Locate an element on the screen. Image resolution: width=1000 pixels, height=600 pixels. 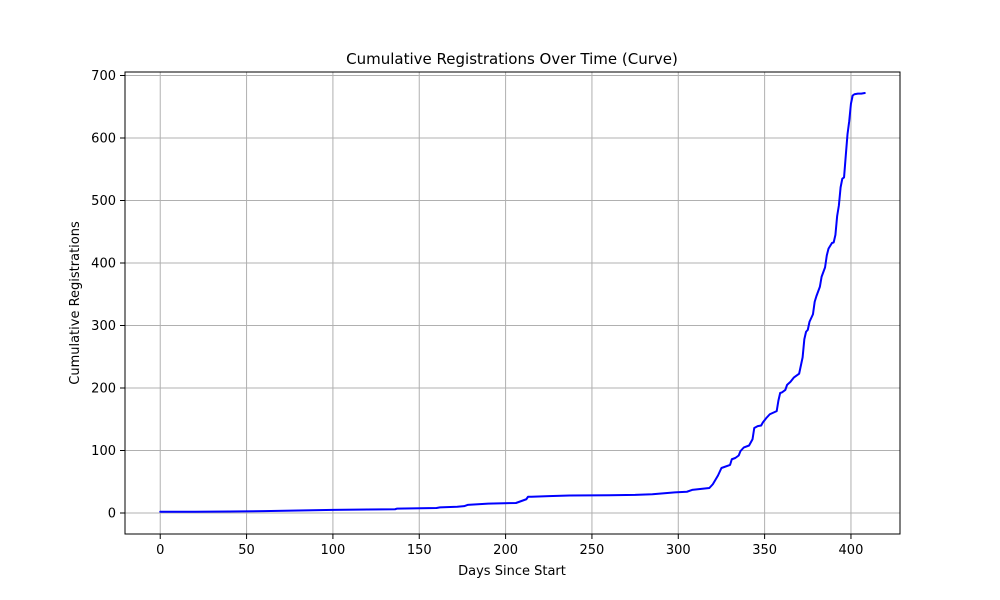
y-tick-label: 500 is located at coordinates (103, 201).